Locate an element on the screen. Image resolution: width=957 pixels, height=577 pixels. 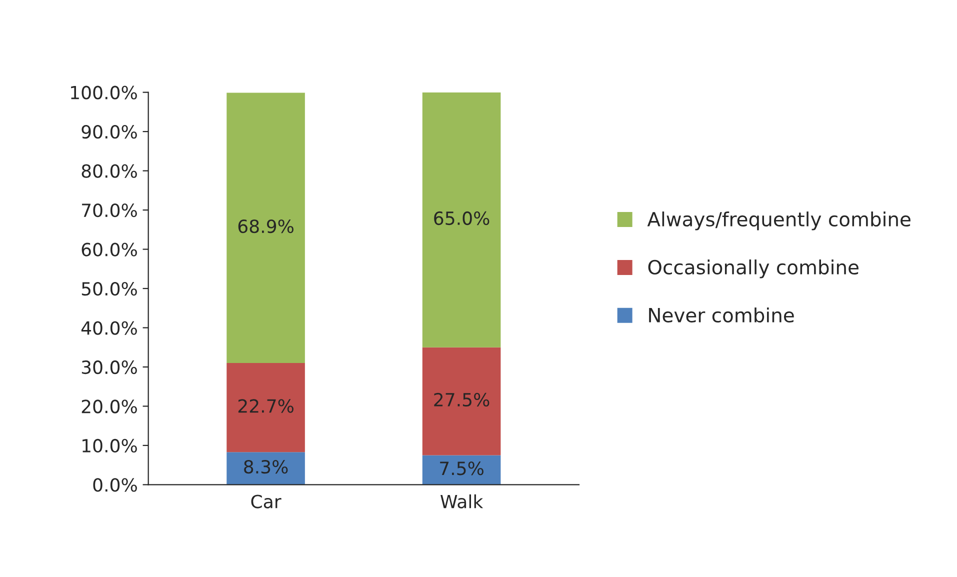
legend-label: Always/frequently combine is located at coordinates (778, 220).